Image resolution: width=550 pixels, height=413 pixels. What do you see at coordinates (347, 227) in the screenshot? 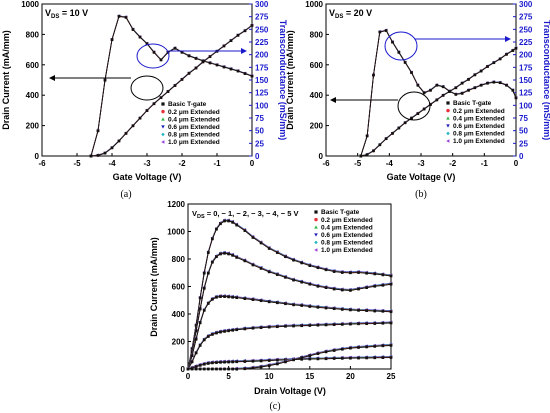
I see `legend-label: 0.4 μm Extended` at bounding box center [347, 227].